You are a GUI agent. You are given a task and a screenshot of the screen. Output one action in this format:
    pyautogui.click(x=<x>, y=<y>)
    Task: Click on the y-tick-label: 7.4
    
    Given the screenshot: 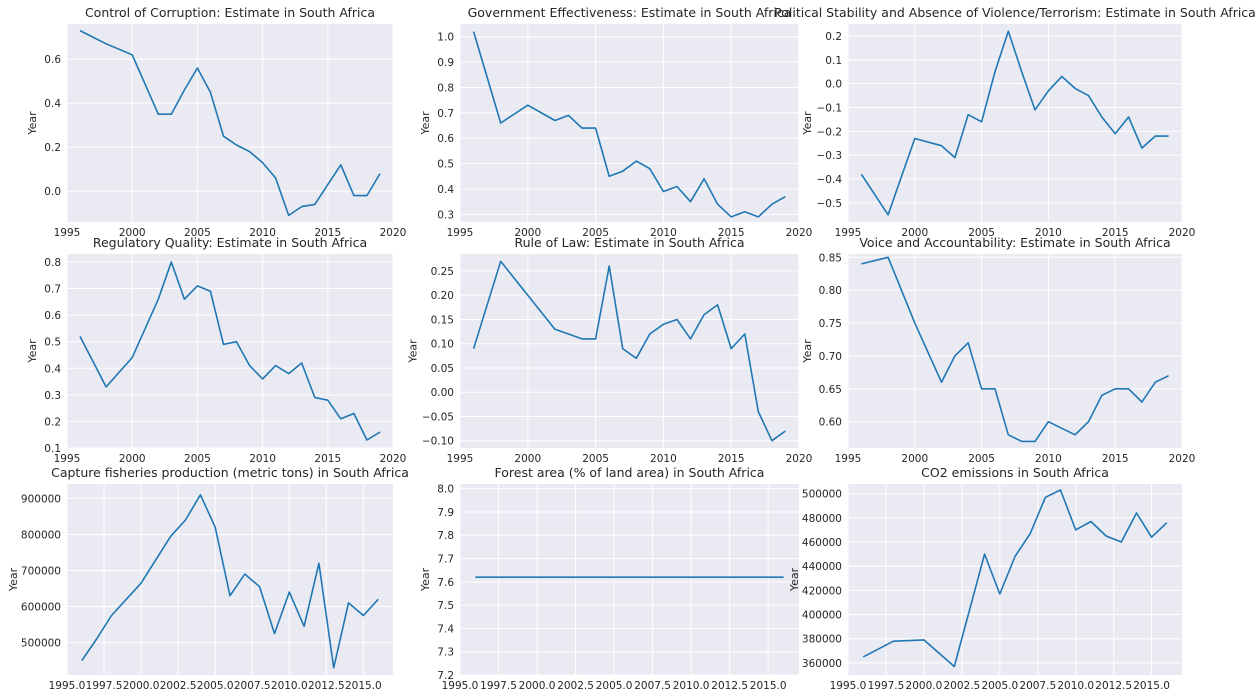 What is the action you would take?
    pyautogui.click(x=445, y=629)
    